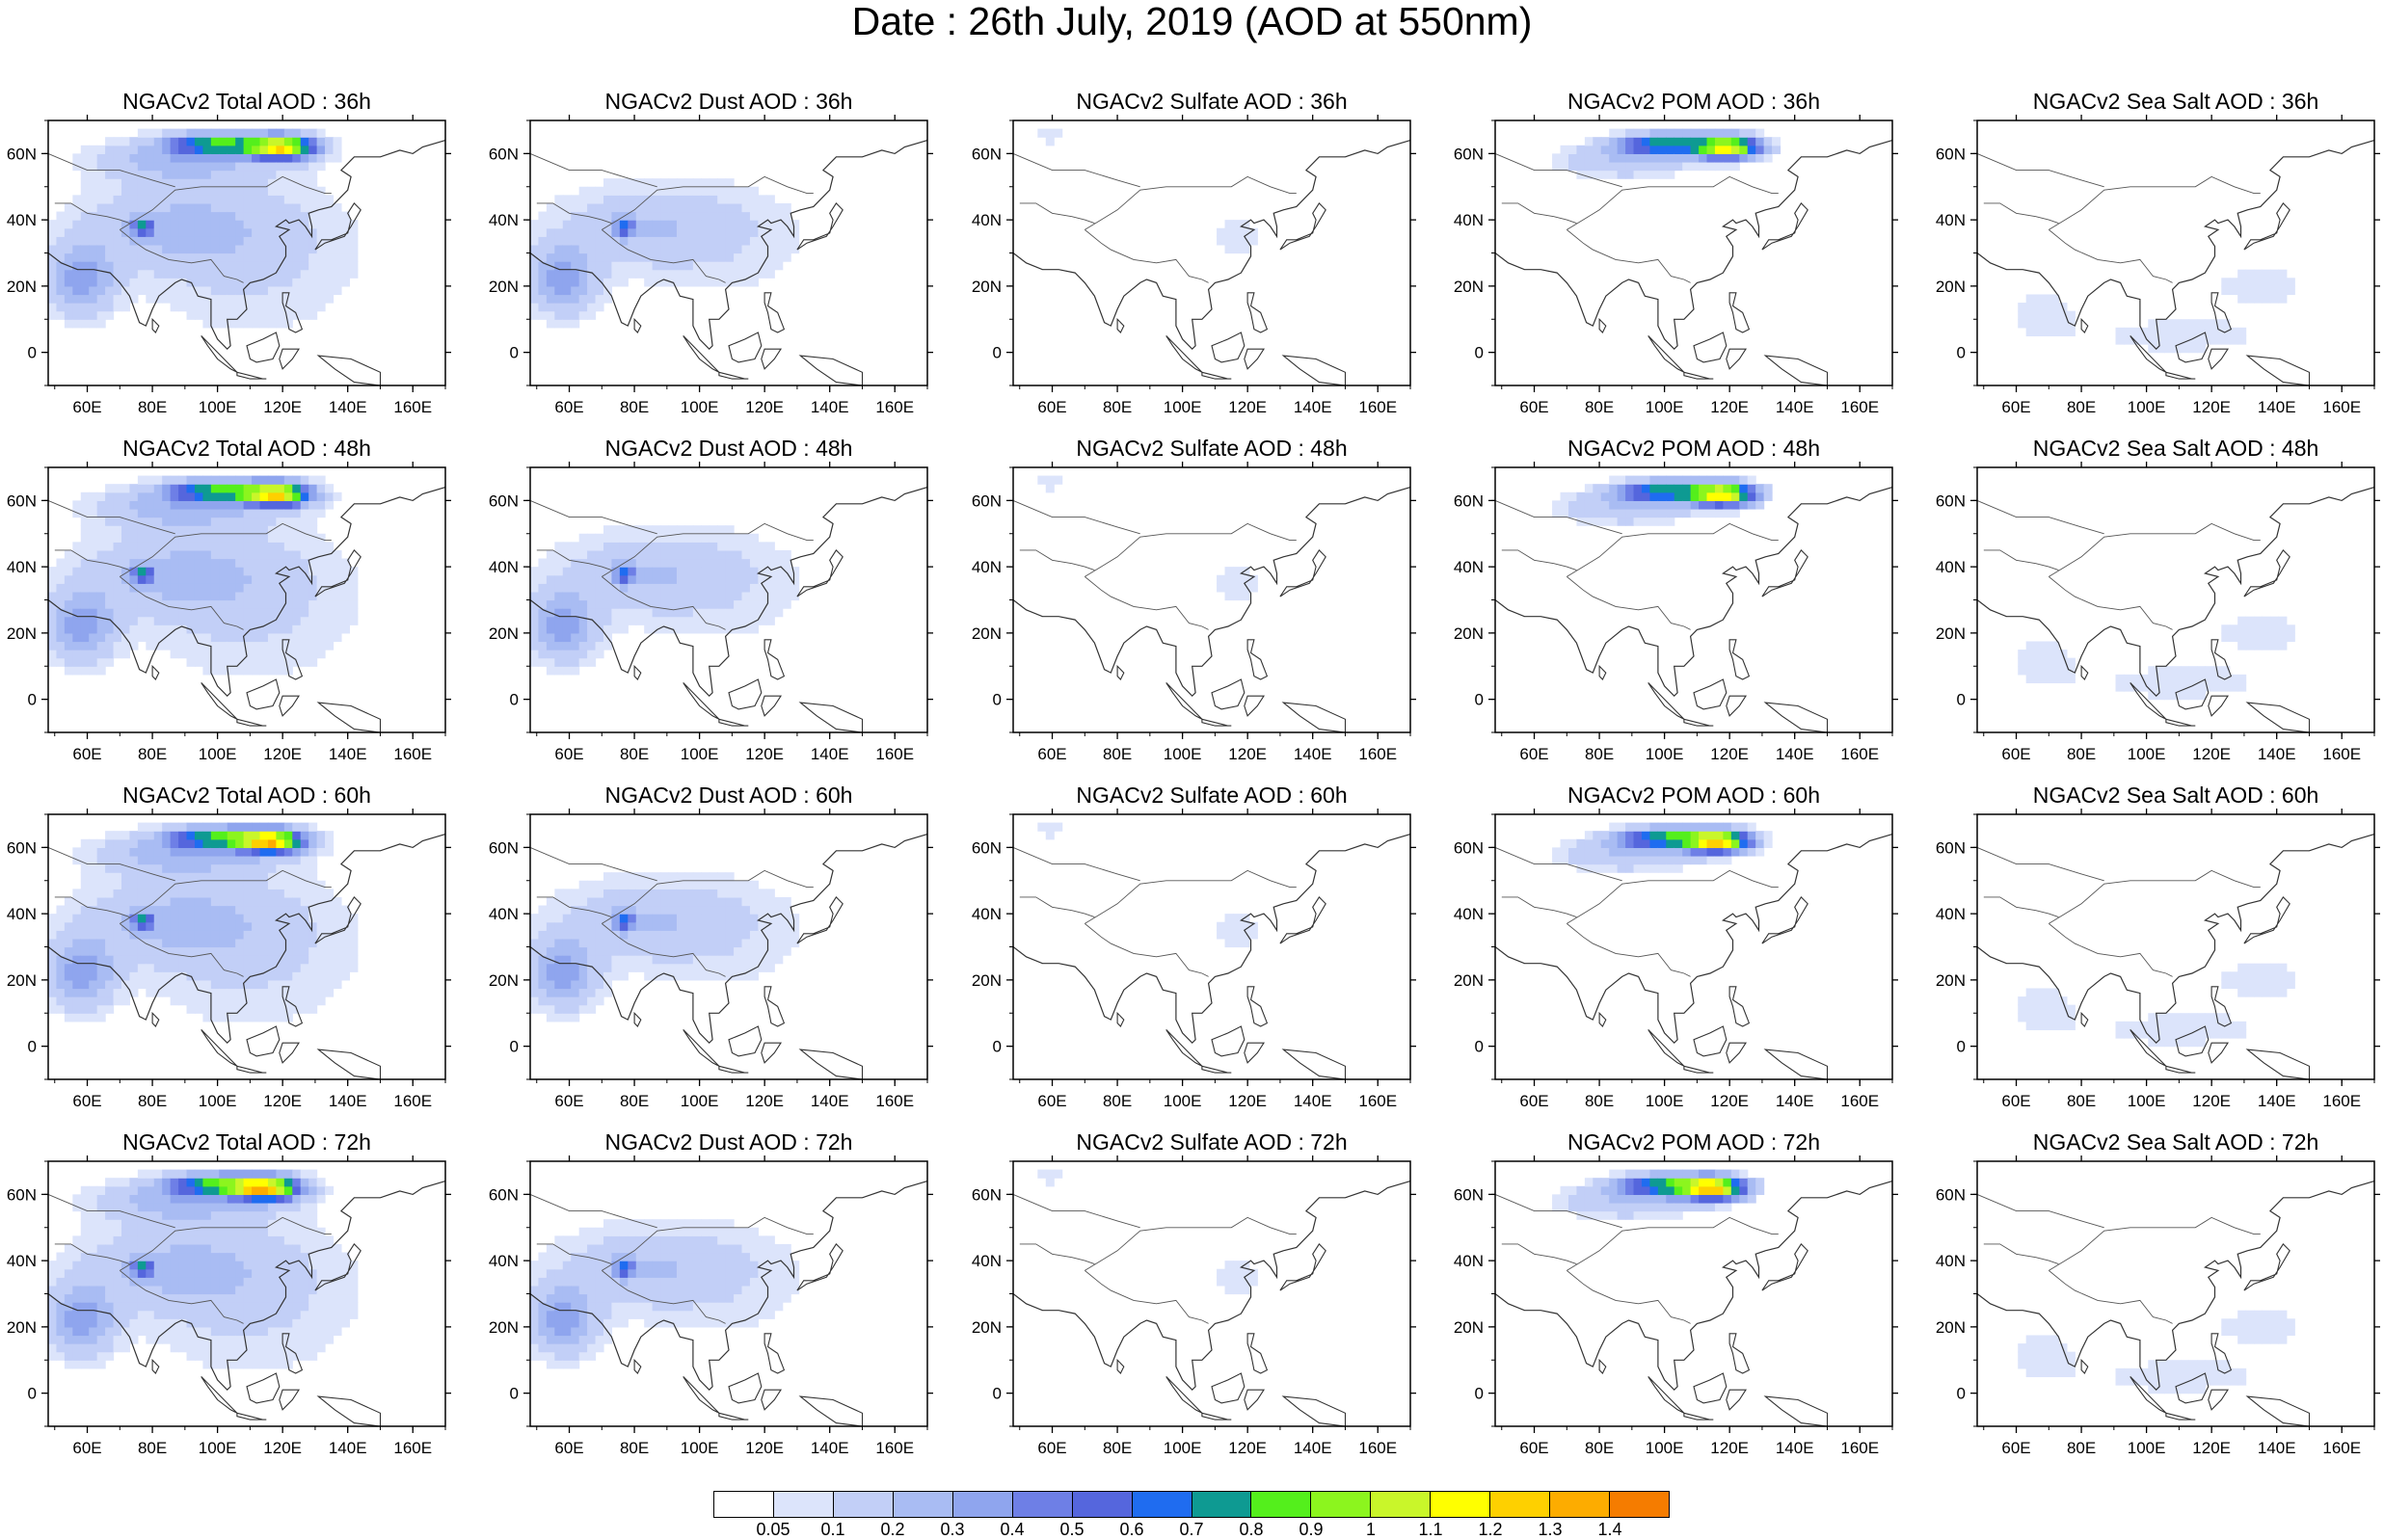 This screenshot has height=1540, width=2384. Describe the element at coordinates (1211, 245) in the screenshot. I see `coastline` at that location.